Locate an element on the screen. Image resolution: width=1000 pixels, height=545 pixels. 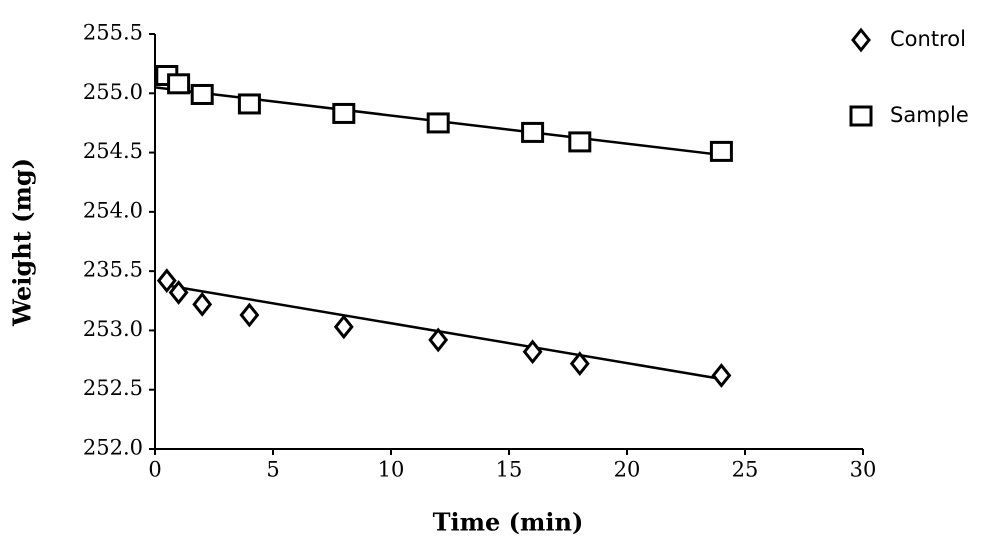
y-tick-label: 235.5 is located at coordinates (113, 270).